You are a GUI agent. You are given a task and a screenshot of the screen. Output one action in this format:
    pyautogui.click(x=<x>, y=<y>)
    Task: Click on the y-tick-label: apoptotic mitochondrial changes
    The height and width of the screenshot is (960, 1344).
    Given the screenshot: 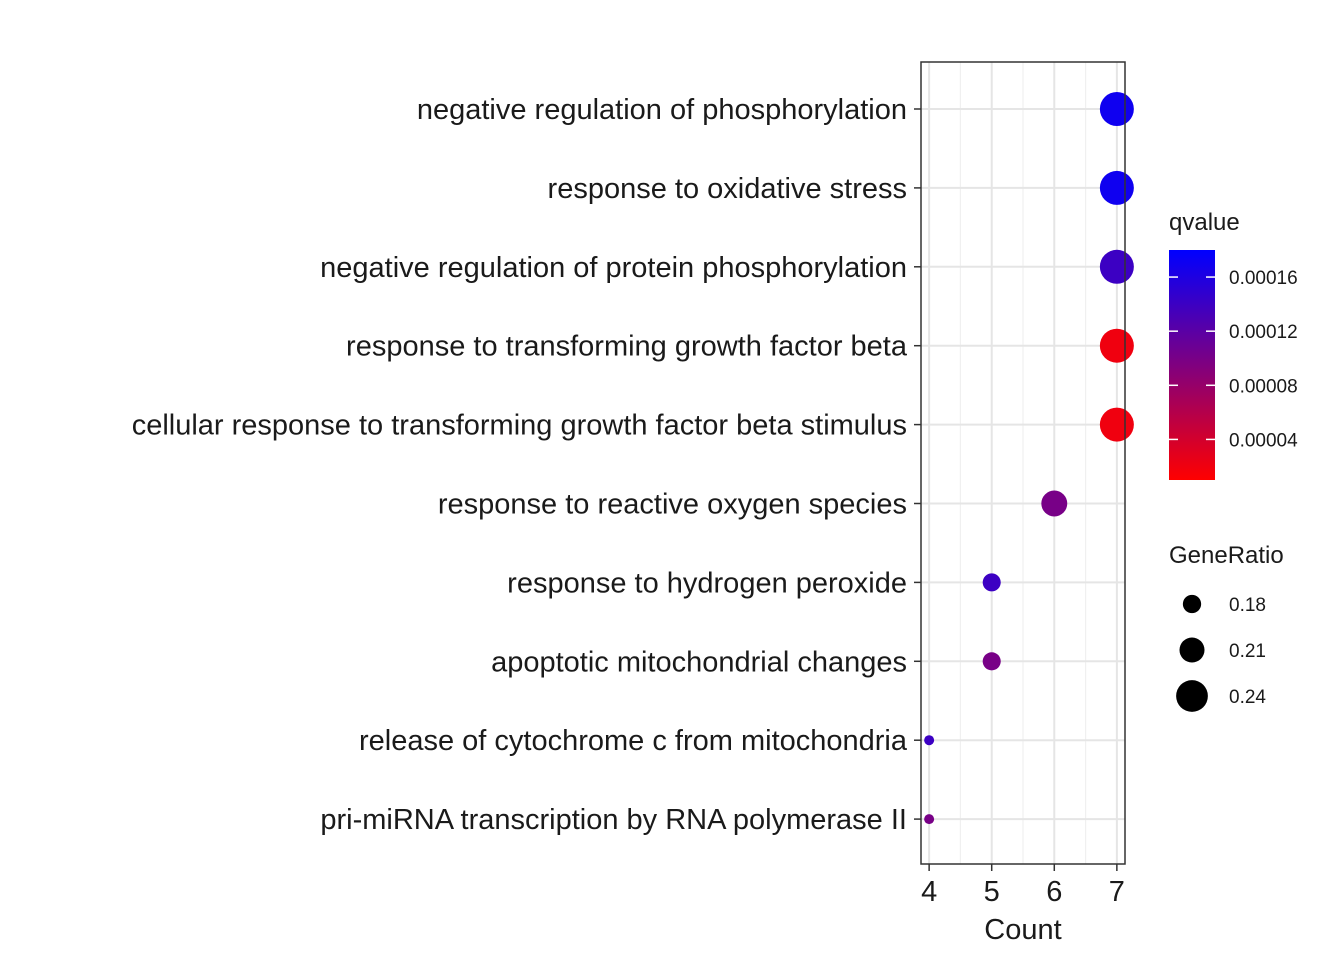 What is the action you would take?
    pyautogui.click(x=699, y=662)
    